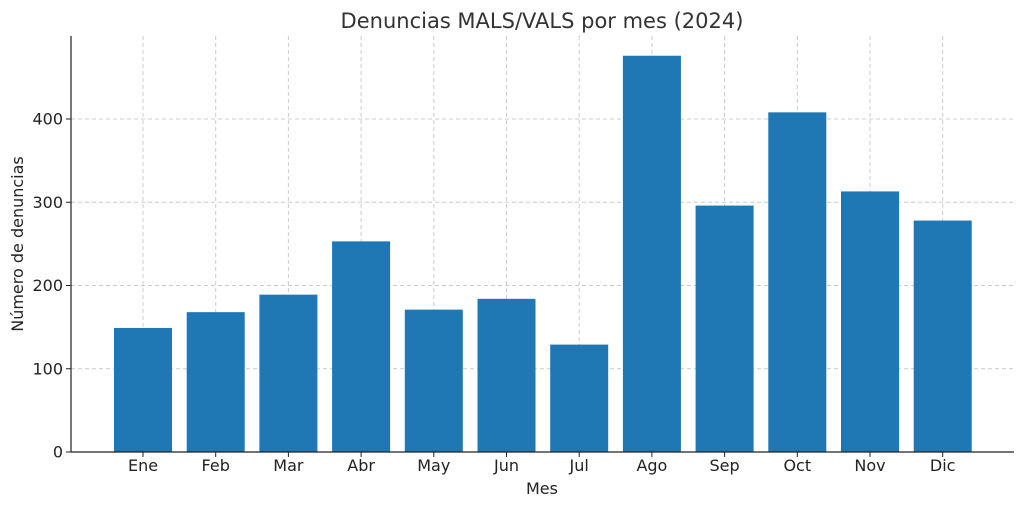  What do you see at coordinates (143, 465) in the screenshot?
I see `x-tick-label: Ene` at bounding box center [143, 465].